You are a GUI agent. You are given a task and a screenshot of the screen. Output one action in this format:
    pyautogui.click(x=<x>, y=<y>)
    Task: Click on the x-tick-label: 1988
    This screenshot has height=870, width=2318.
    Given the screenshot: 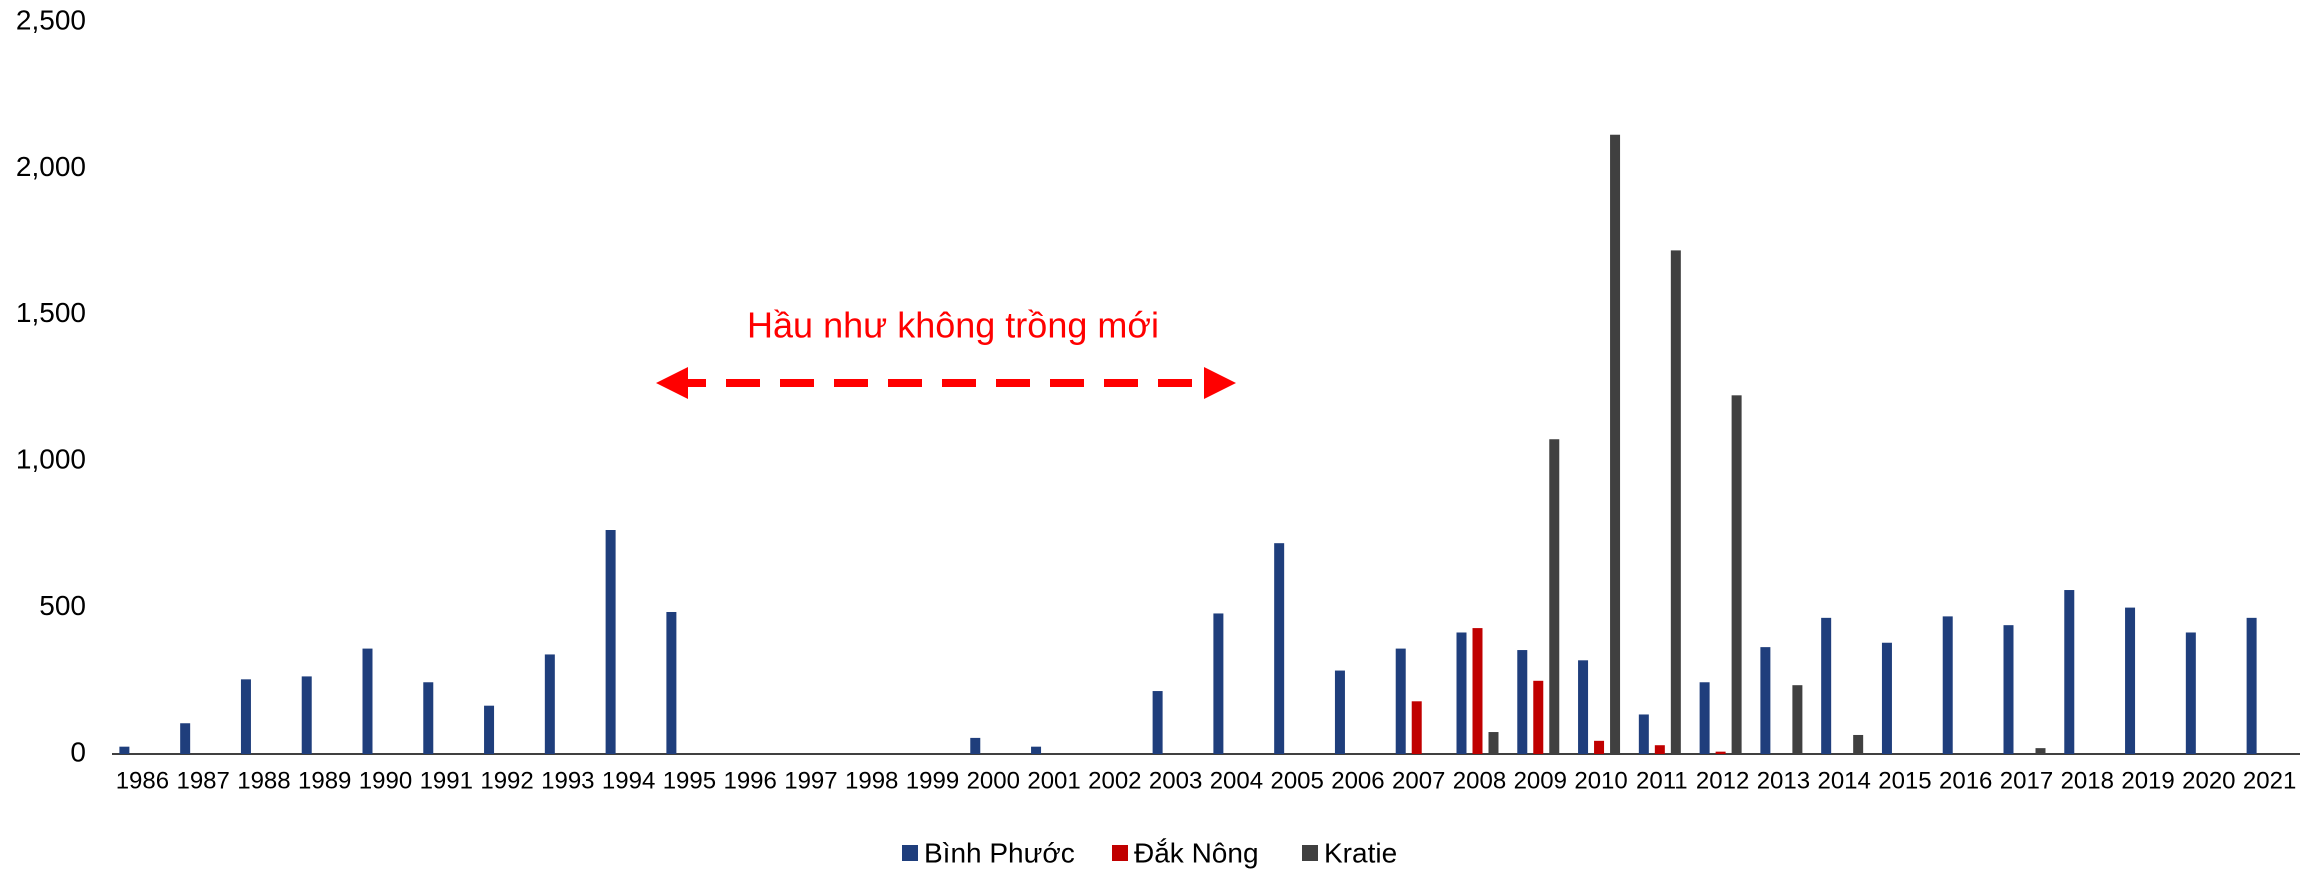 What is the action you would take?
    pyautogui.click(x=263, y=780)
    